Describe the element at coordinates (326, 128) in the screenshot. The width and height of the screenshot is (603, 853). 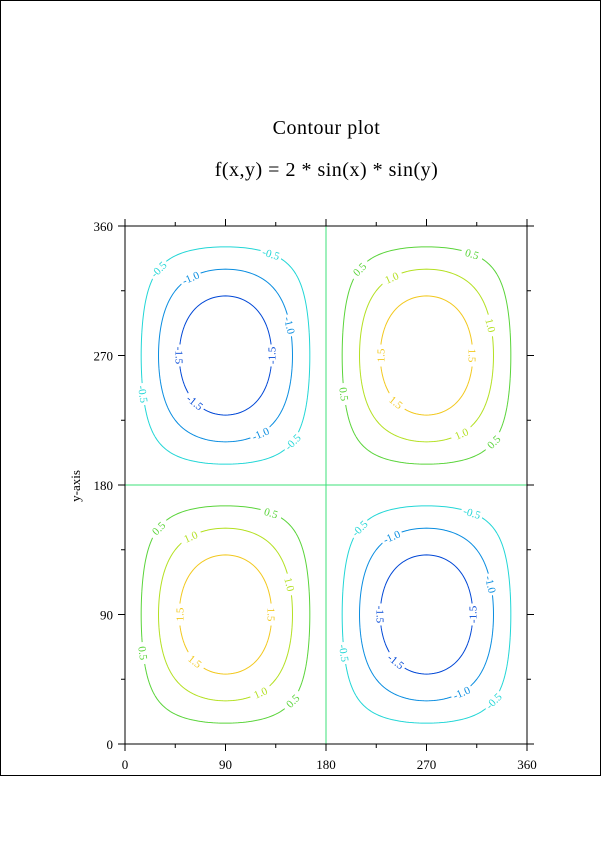
I see `chart-title: Contour plot` at that location.